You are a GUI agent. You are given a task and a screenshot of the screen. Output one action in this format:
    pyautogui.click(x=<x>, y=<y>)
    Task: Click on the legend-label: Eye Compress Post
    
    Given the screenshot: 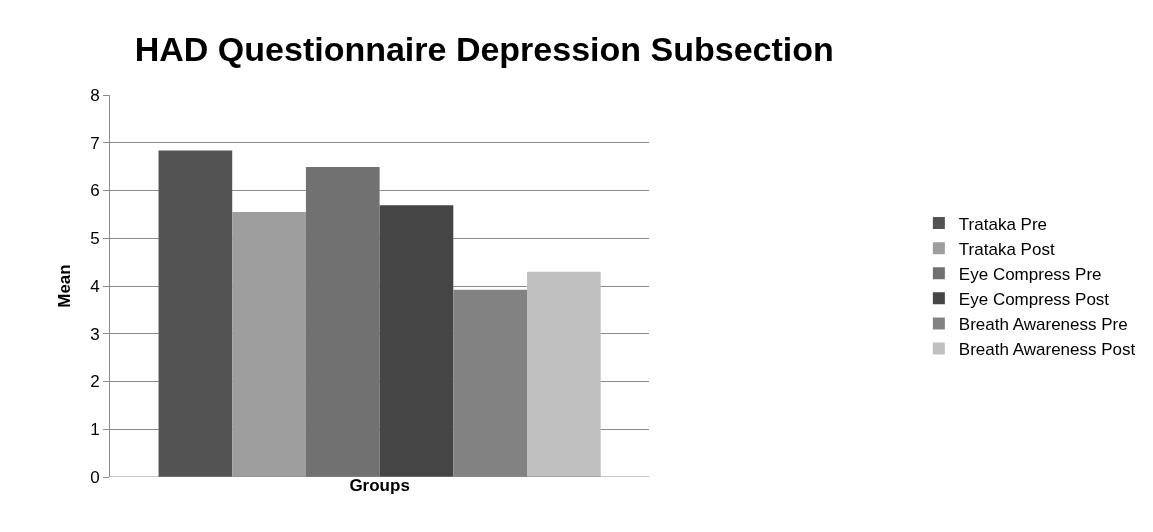 What is the action you would take?
    pyautogui.click(x=1034, y=299)
    